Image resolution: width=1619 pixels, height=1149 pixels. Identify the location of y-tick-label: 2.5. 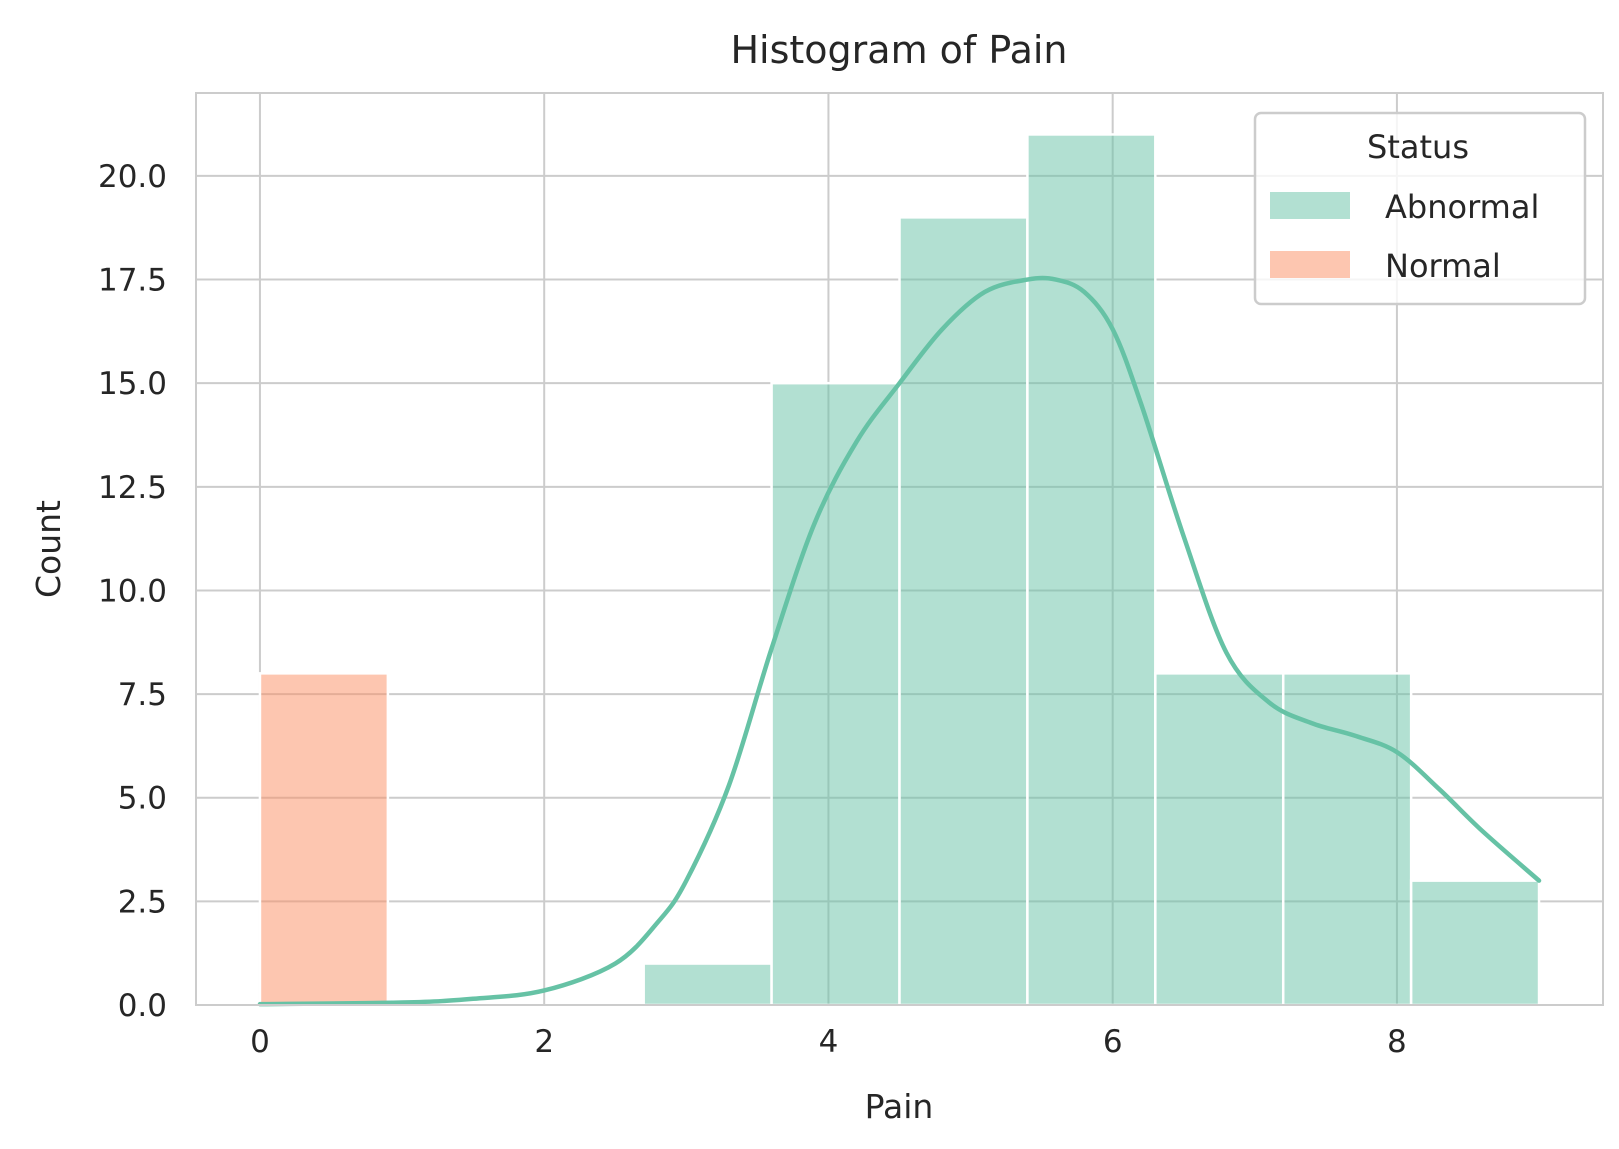
(142, 902).